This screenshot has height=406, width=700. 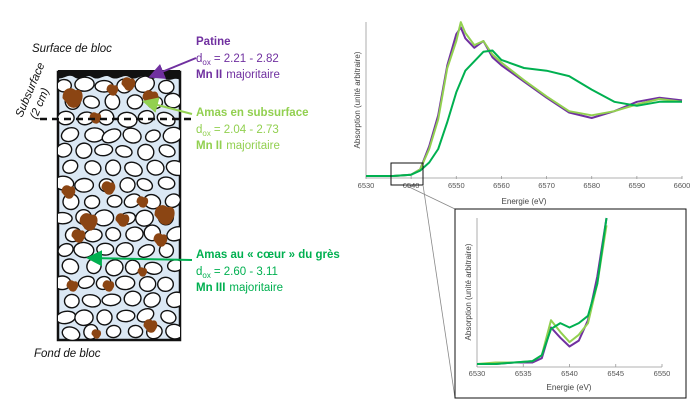 I want to click on zoom-connector-left, so click(x=430, y=197).